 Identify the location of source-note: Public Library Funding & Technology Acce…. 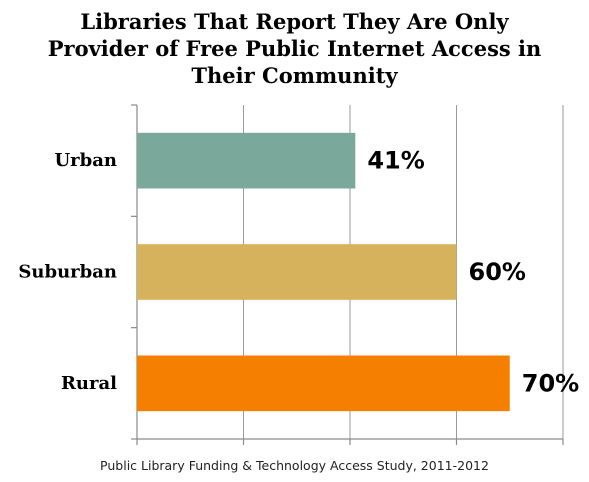
(294, 465).